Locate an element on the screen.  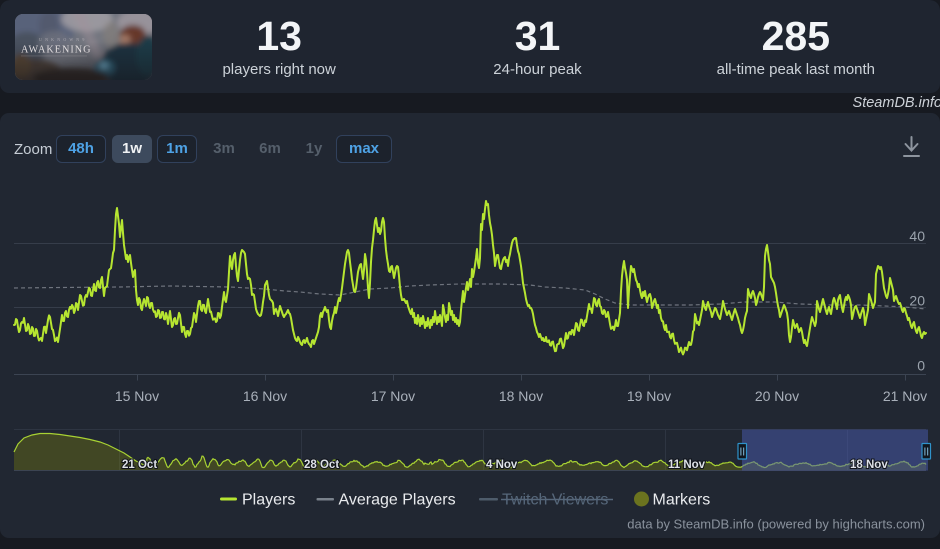
svg-text: 19 Nov is located at coordinates (649, 396).